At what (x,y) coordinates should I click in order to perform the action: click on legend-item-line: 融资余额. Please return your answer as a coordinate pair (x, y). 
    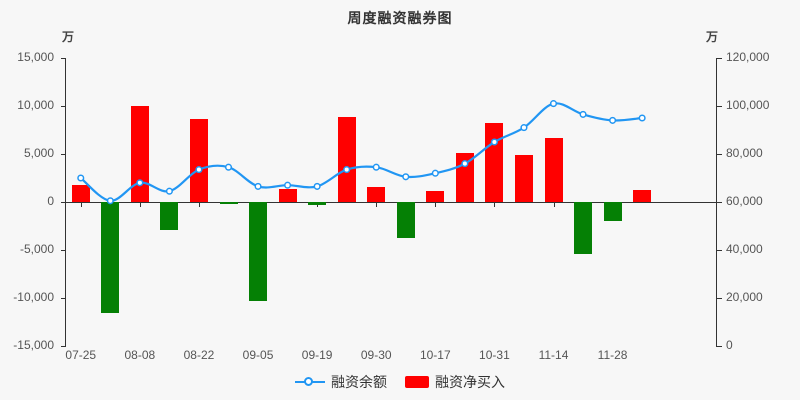
    Looking at the image, I should click on (341, 382).